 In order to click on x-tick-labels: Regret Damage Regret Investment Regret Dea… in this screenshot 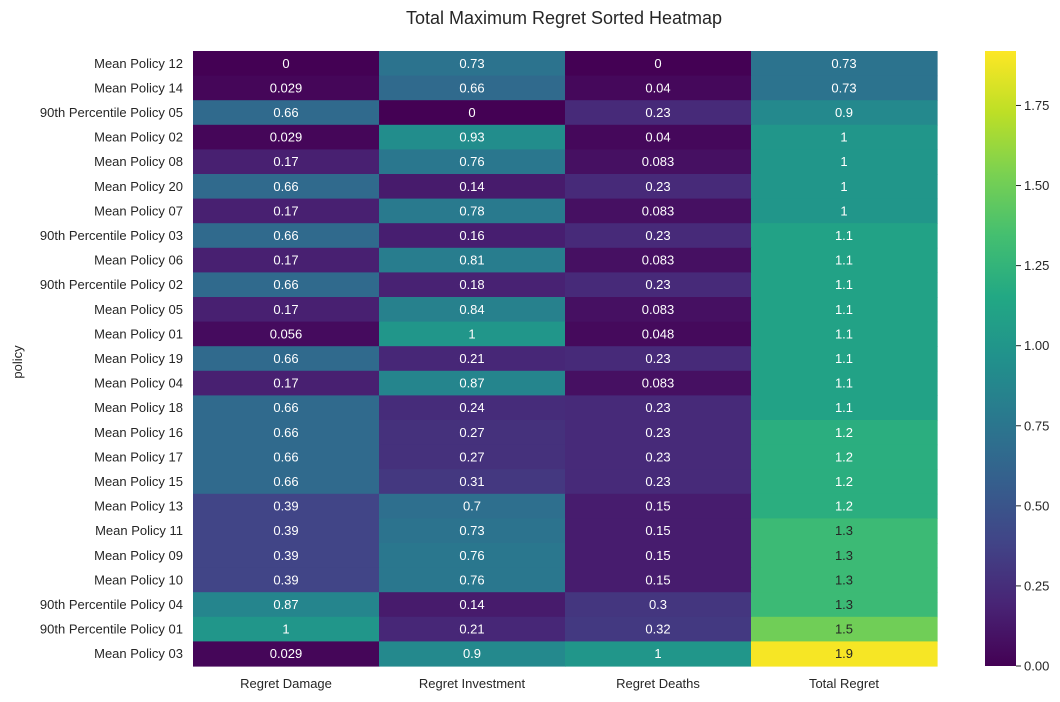, I will do `click(559, 683)`.